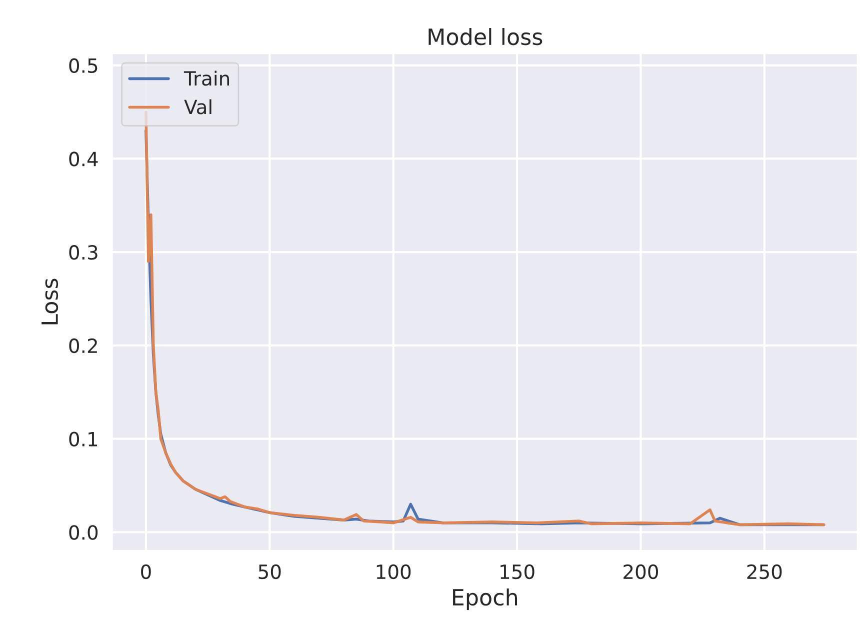 Image resolution: width=862 pixels, height=626 pixels. I want to click on legend-label: Train, so click(206, 78).